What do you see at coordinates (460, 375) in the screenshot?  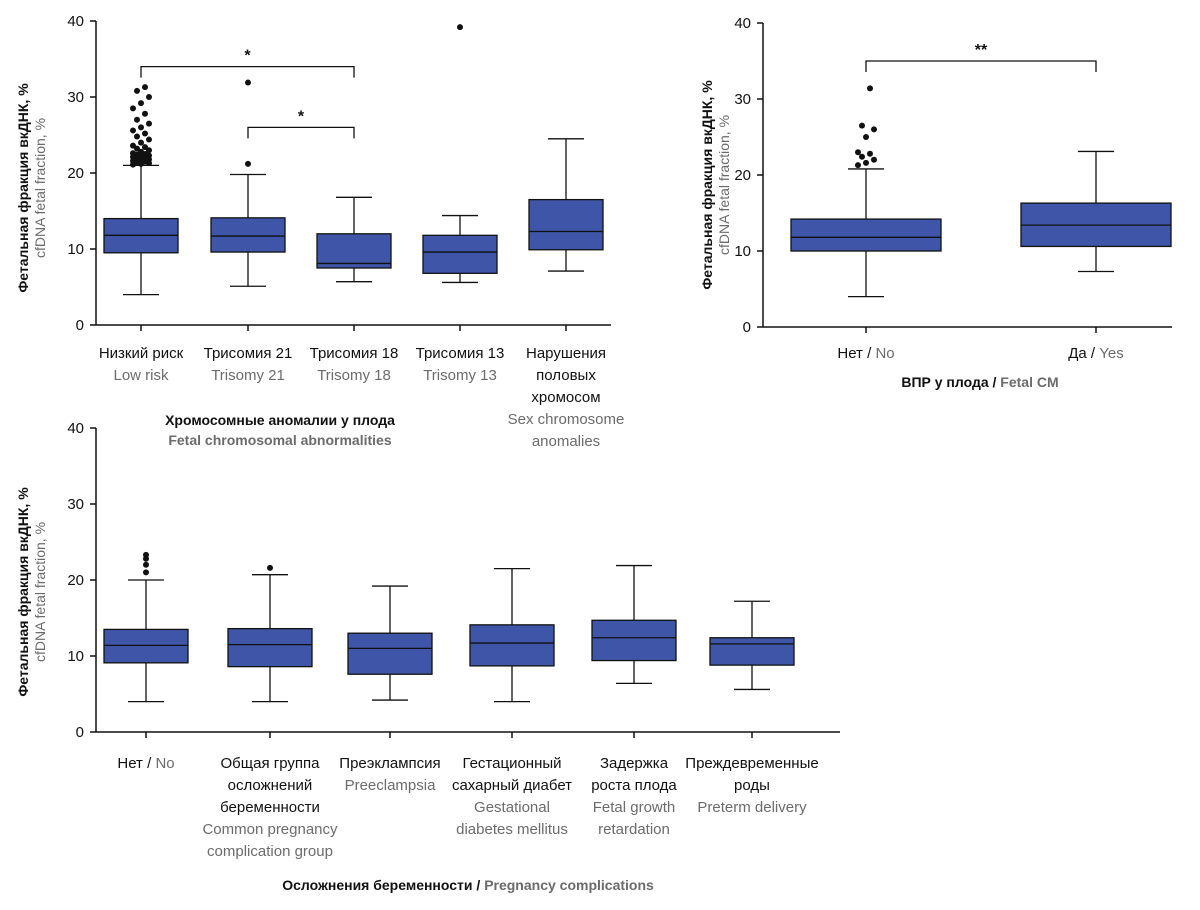 I see `x-tick-label-en: Trisomy 13` at bounding box center [460, 375].